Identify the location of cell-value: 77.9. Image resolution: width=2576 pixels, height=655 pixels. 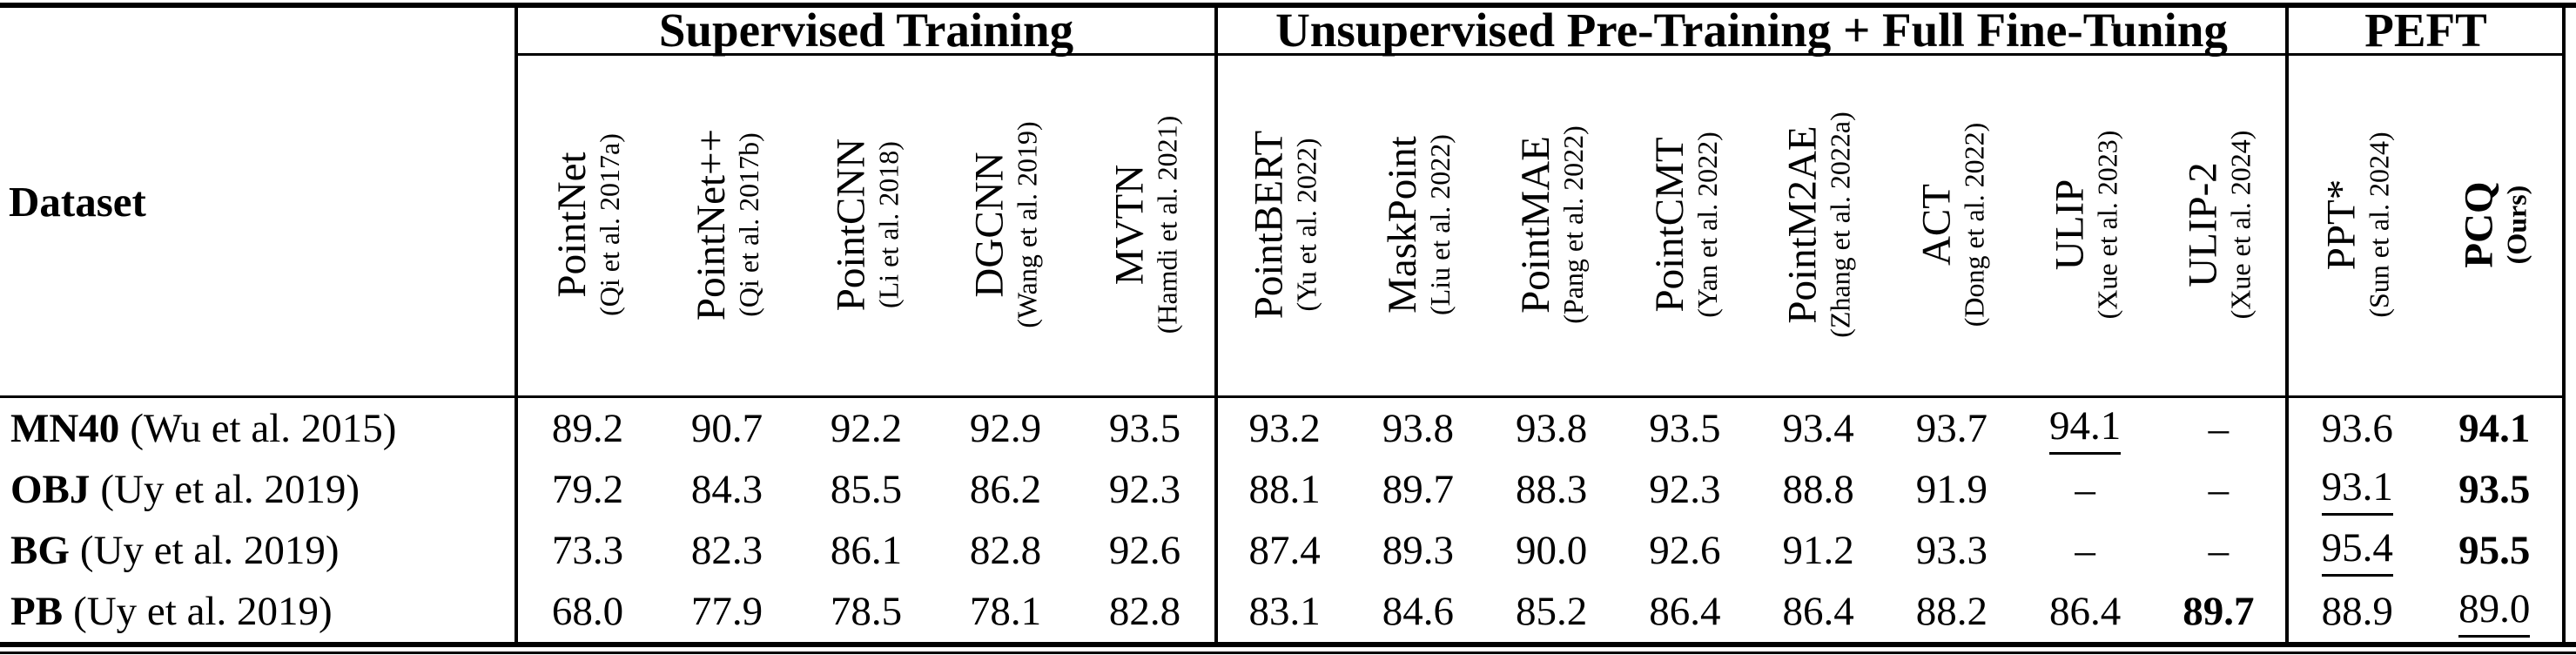
(726, 611).